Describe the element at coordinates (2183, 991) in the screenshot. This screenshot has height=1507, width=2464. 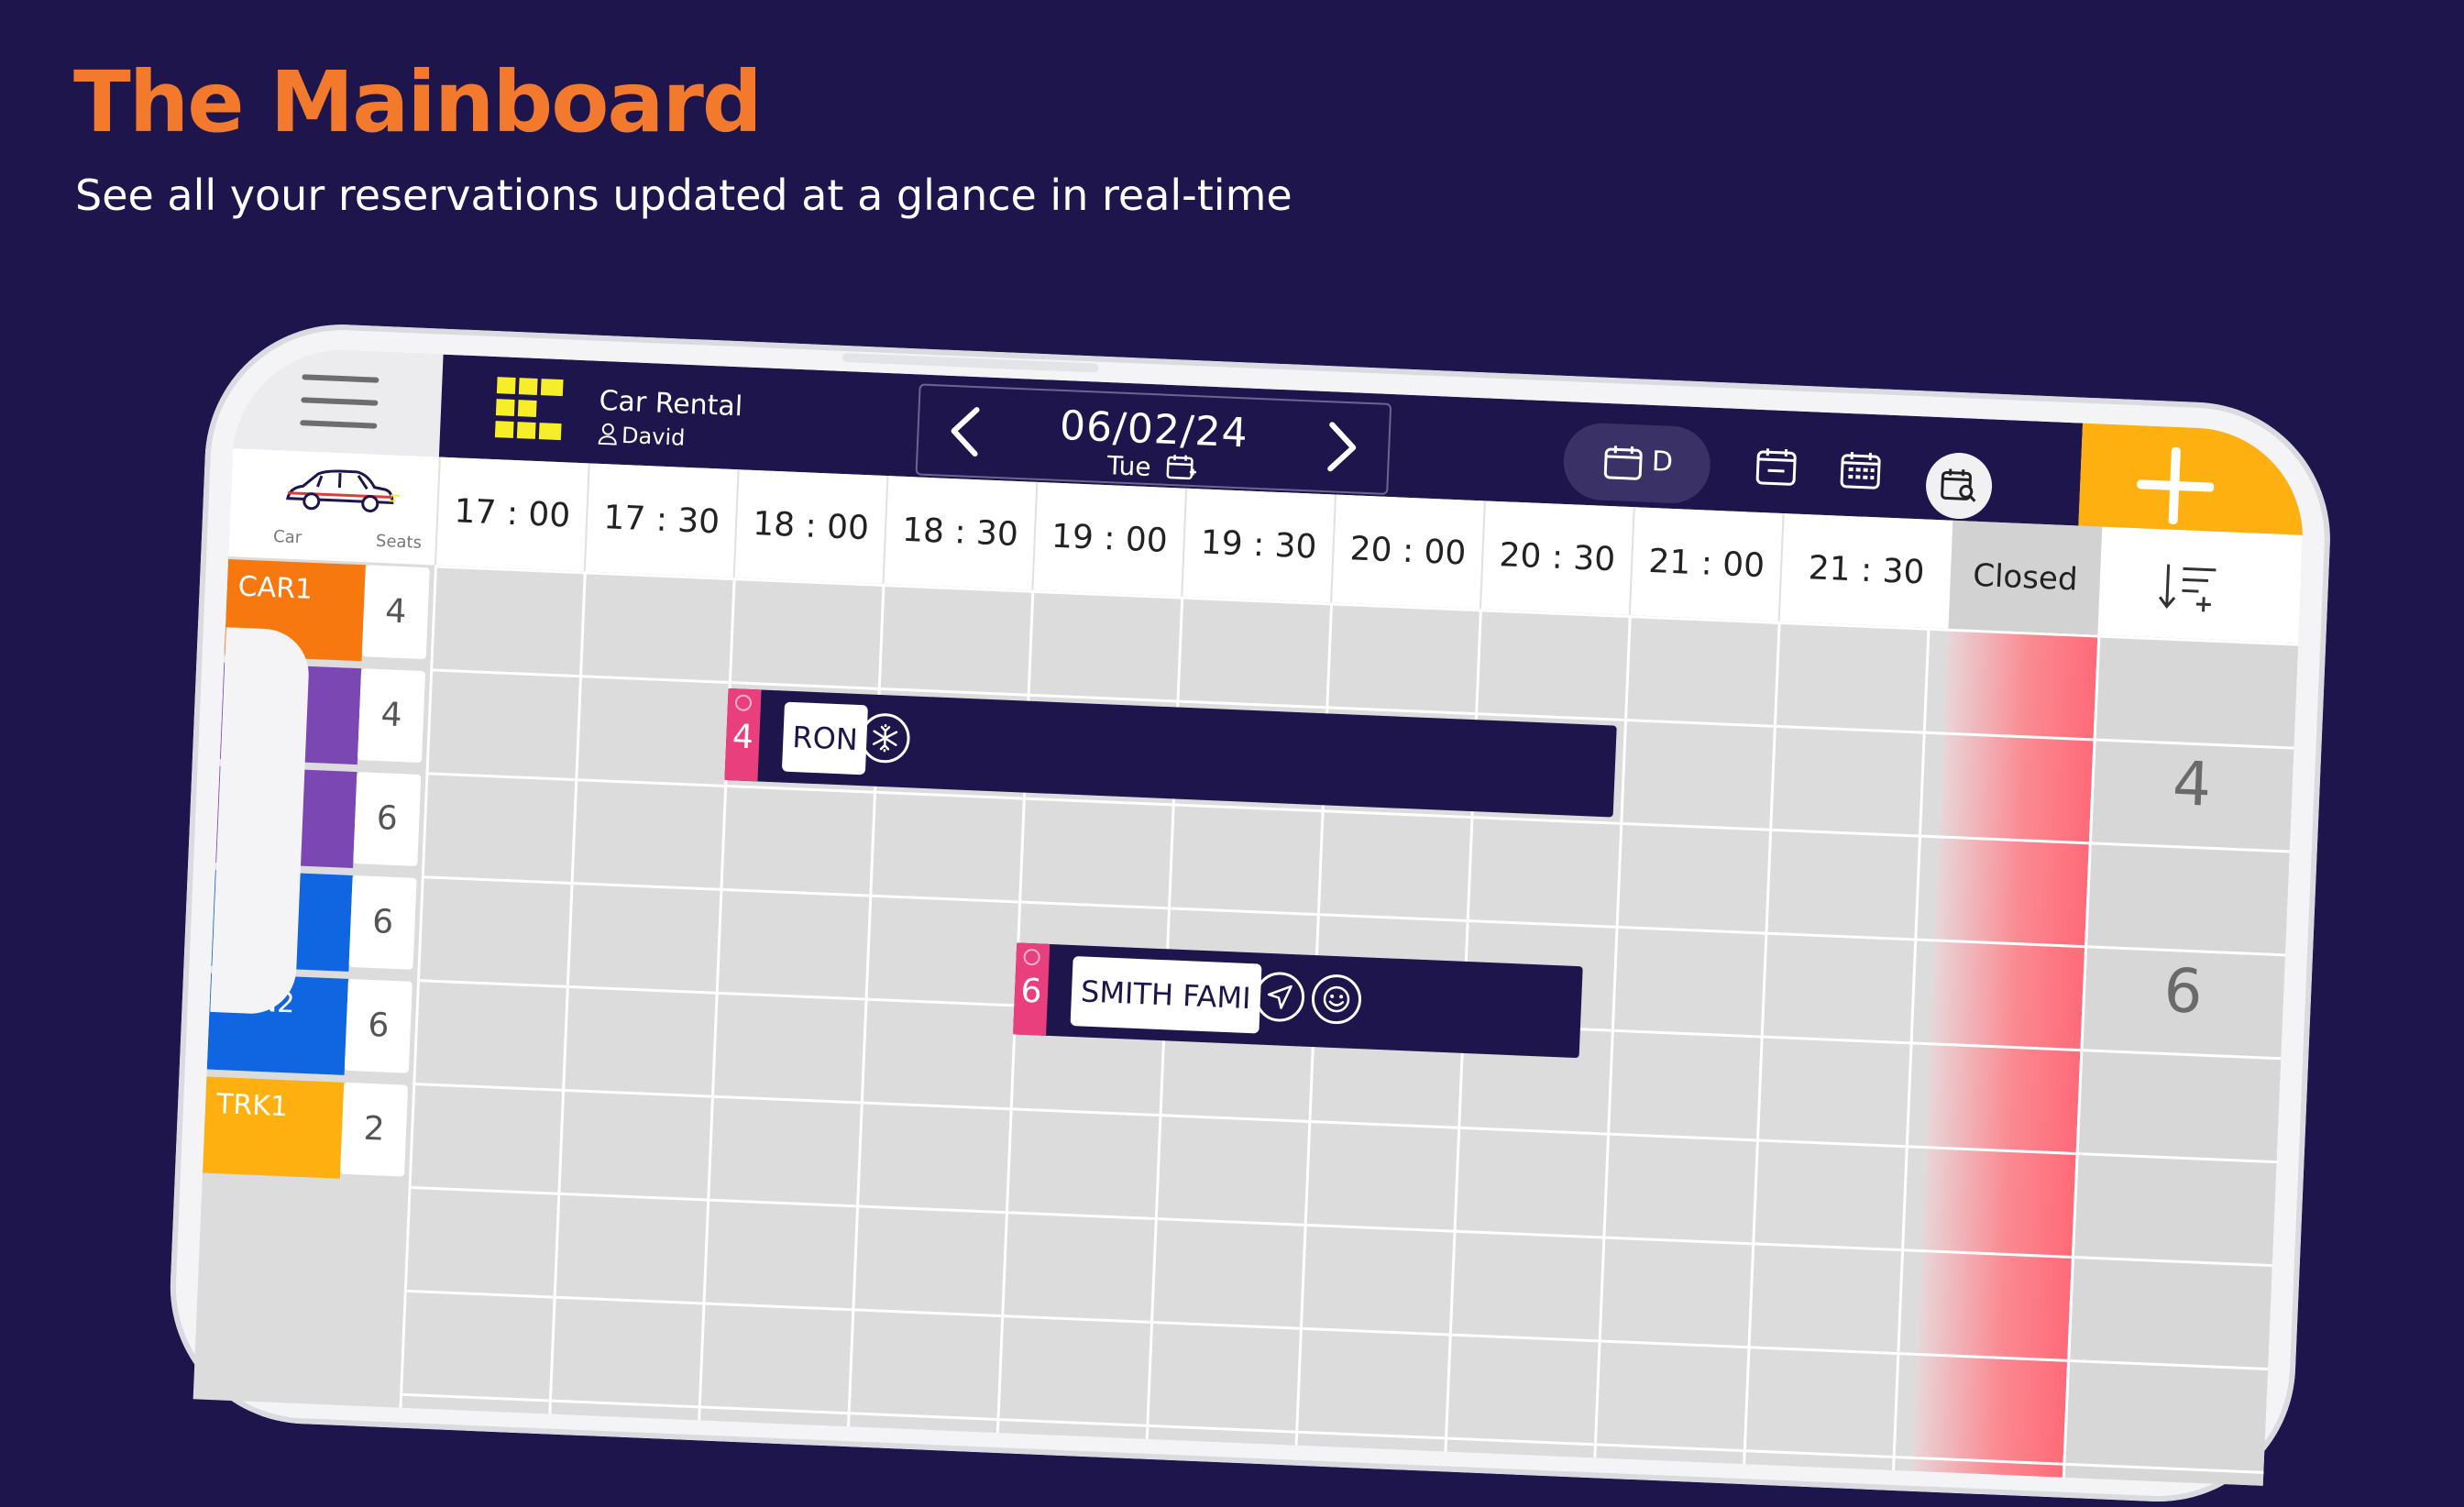
I see `row-total: 6` at that location.